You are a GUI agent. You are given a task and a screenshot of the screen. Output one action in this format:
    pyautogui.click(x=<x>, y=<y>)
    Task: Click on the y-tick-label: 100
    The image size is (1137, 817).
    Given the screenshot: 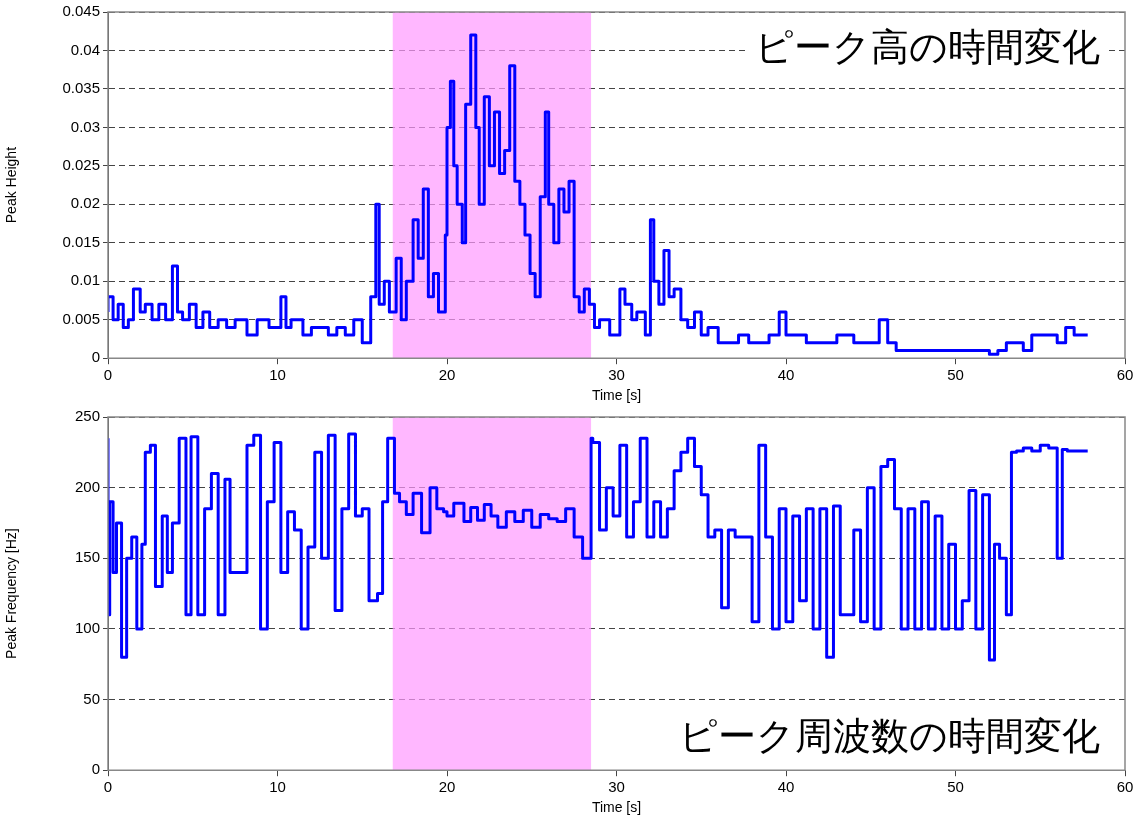 What is the action you would take?
    pyautogui.click(x=87, y=628)
    